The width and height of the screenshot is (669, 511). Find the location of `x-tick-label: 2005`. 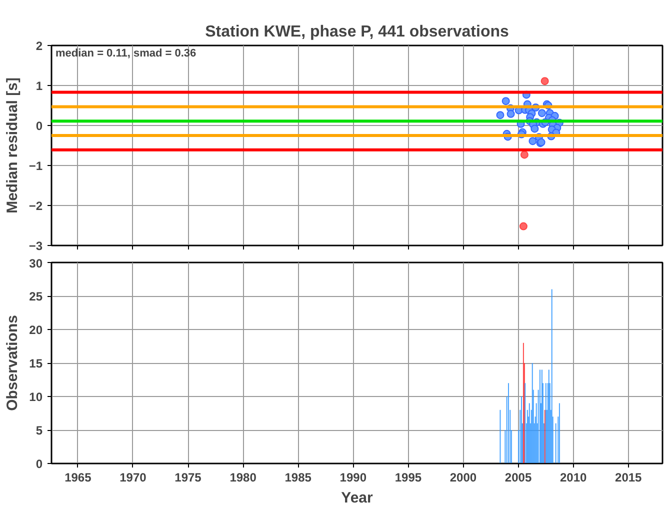

x-tick-label: 2005 is located at coordinates (518, 477).